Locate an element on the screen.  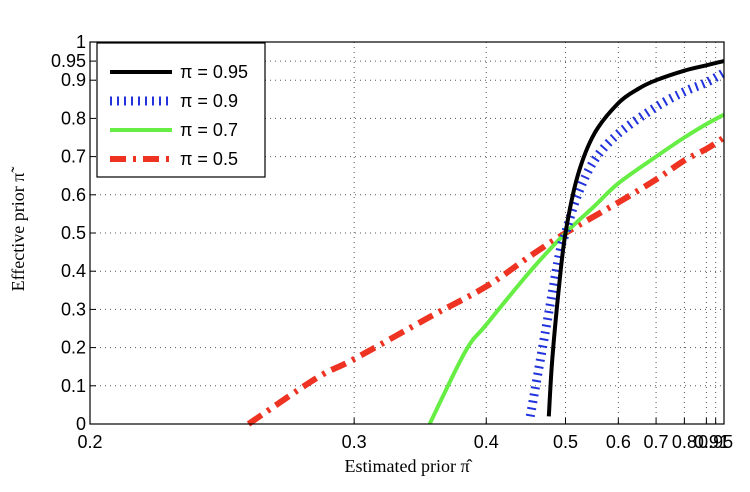
legend-label-1: π = 0.9 is located at coordinates (209, 101).